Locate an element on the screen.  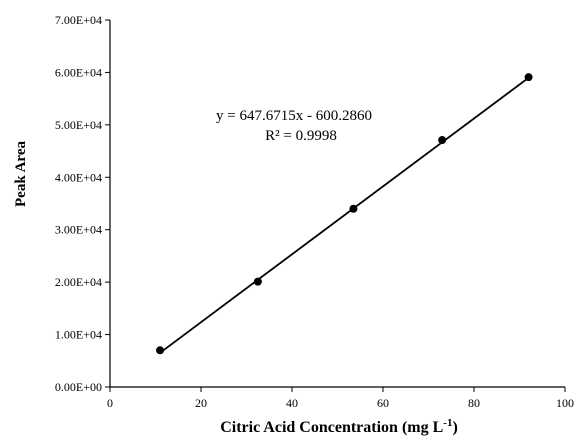
y-tick-label: 0.00E+00 is located at coordinates (78, 387).